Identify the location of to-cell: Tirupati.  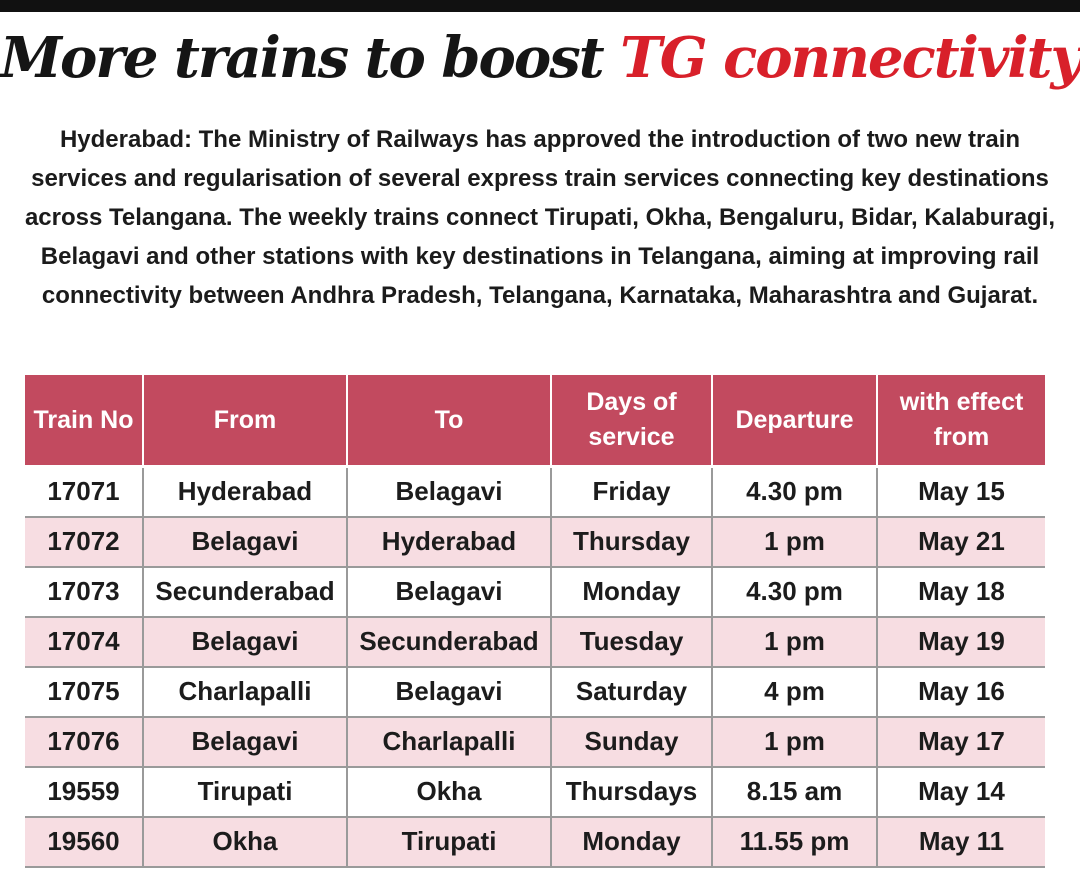
(448, 842).